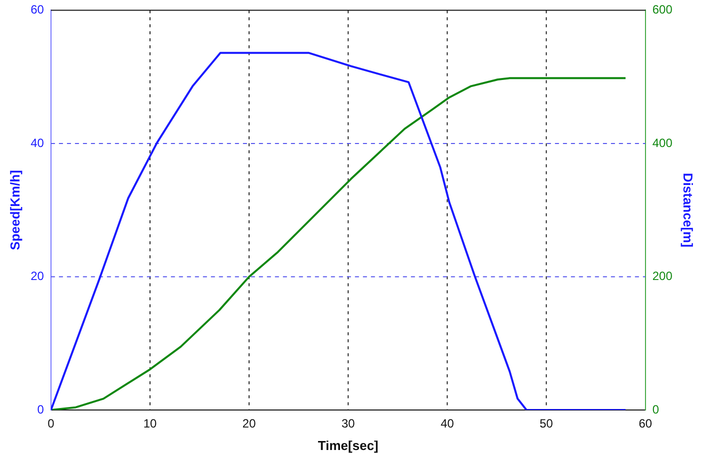 This screenshot has width=705, height=460. I want to click on y2-tick-label: 600, so click(662, 9).